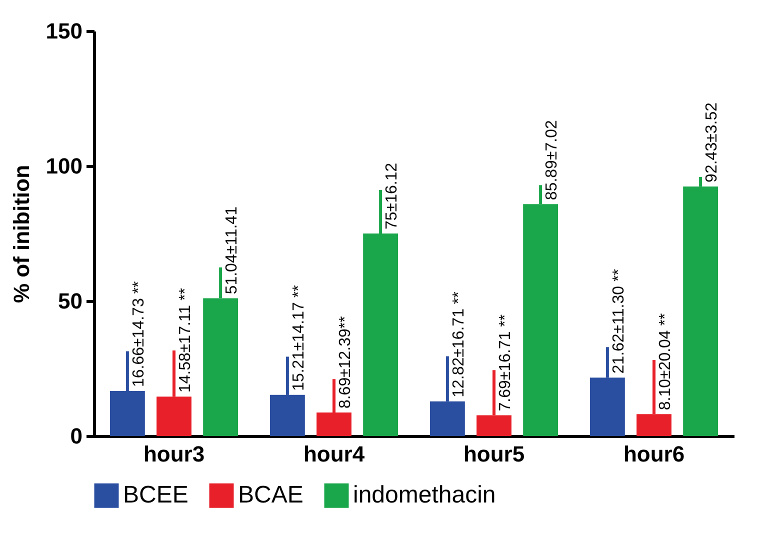 Image resolution: width=781 pixels, height=560 pixels. Describe the element at coordinates (21, 234) in the screenshot. I see `y-axis-title: % of inibition` at that location.